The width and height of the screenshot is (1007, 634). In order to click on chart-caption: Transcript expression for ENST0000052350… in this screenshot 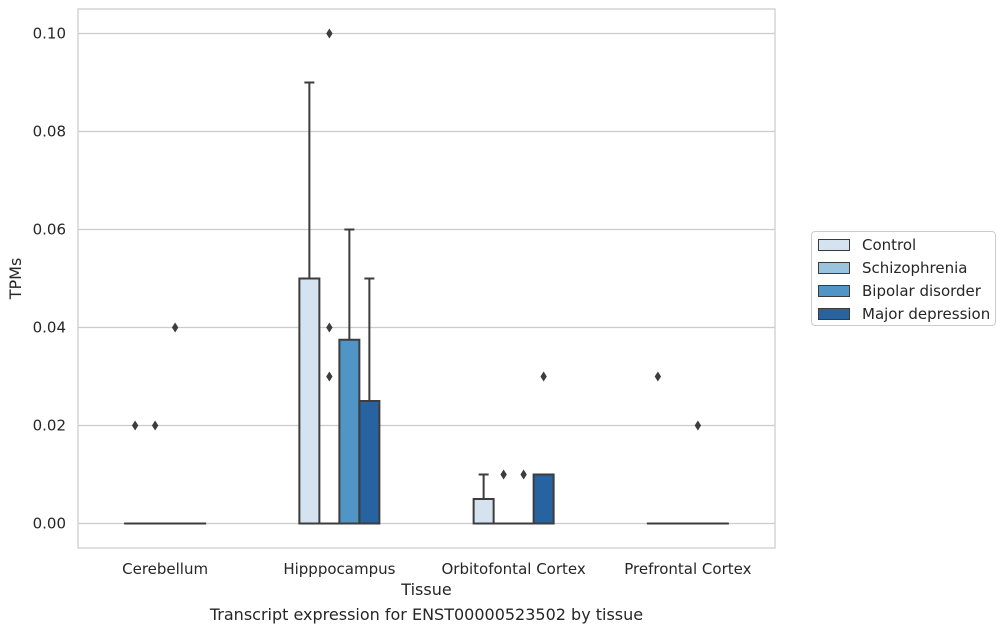, I will do `click(426, 614)`.